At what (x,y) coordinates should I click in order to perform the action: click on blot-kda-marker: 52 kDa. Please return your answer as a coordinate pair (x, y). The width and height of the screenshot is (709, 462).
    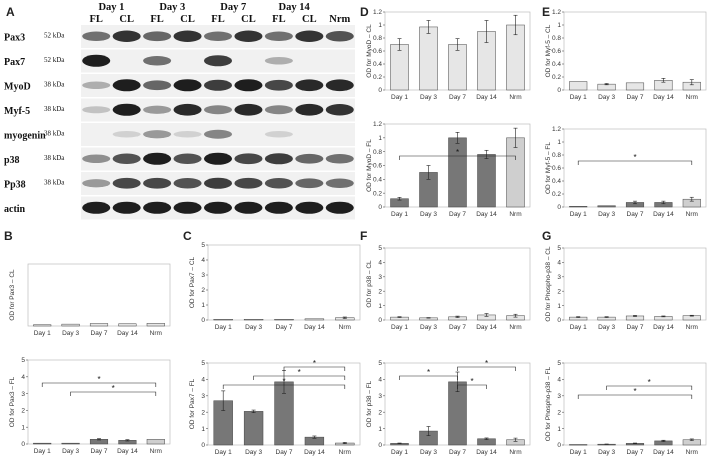
    Looking at the image, I should click on (54, 60).